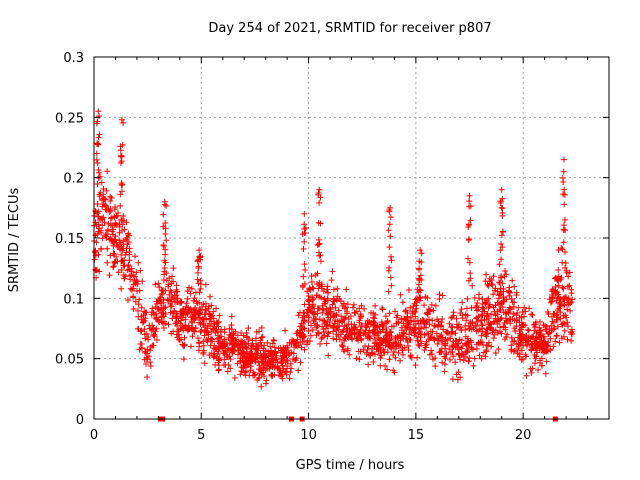 The height and width of the screenshot is (480, 640). What do you see at coordinates (73, 58) in the screenshot?
I see `y-tick-label: 0.3` at bounding box center [73, 58].